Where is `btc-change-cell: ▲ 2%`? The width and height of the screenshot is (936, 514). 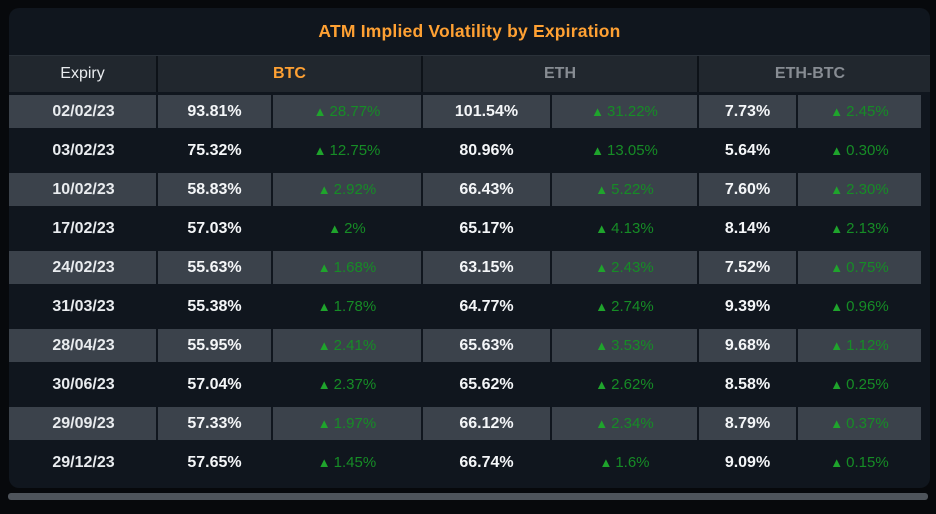 btc-change-cell: ▲ 2% is located at coordinates (346, 228).